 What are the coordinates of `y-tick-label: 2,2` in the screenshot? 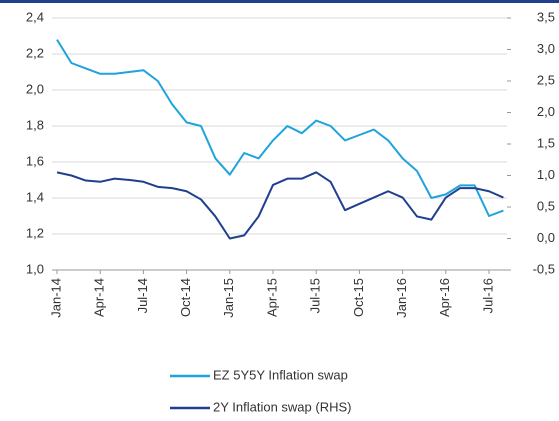 It's located at (35, 52).